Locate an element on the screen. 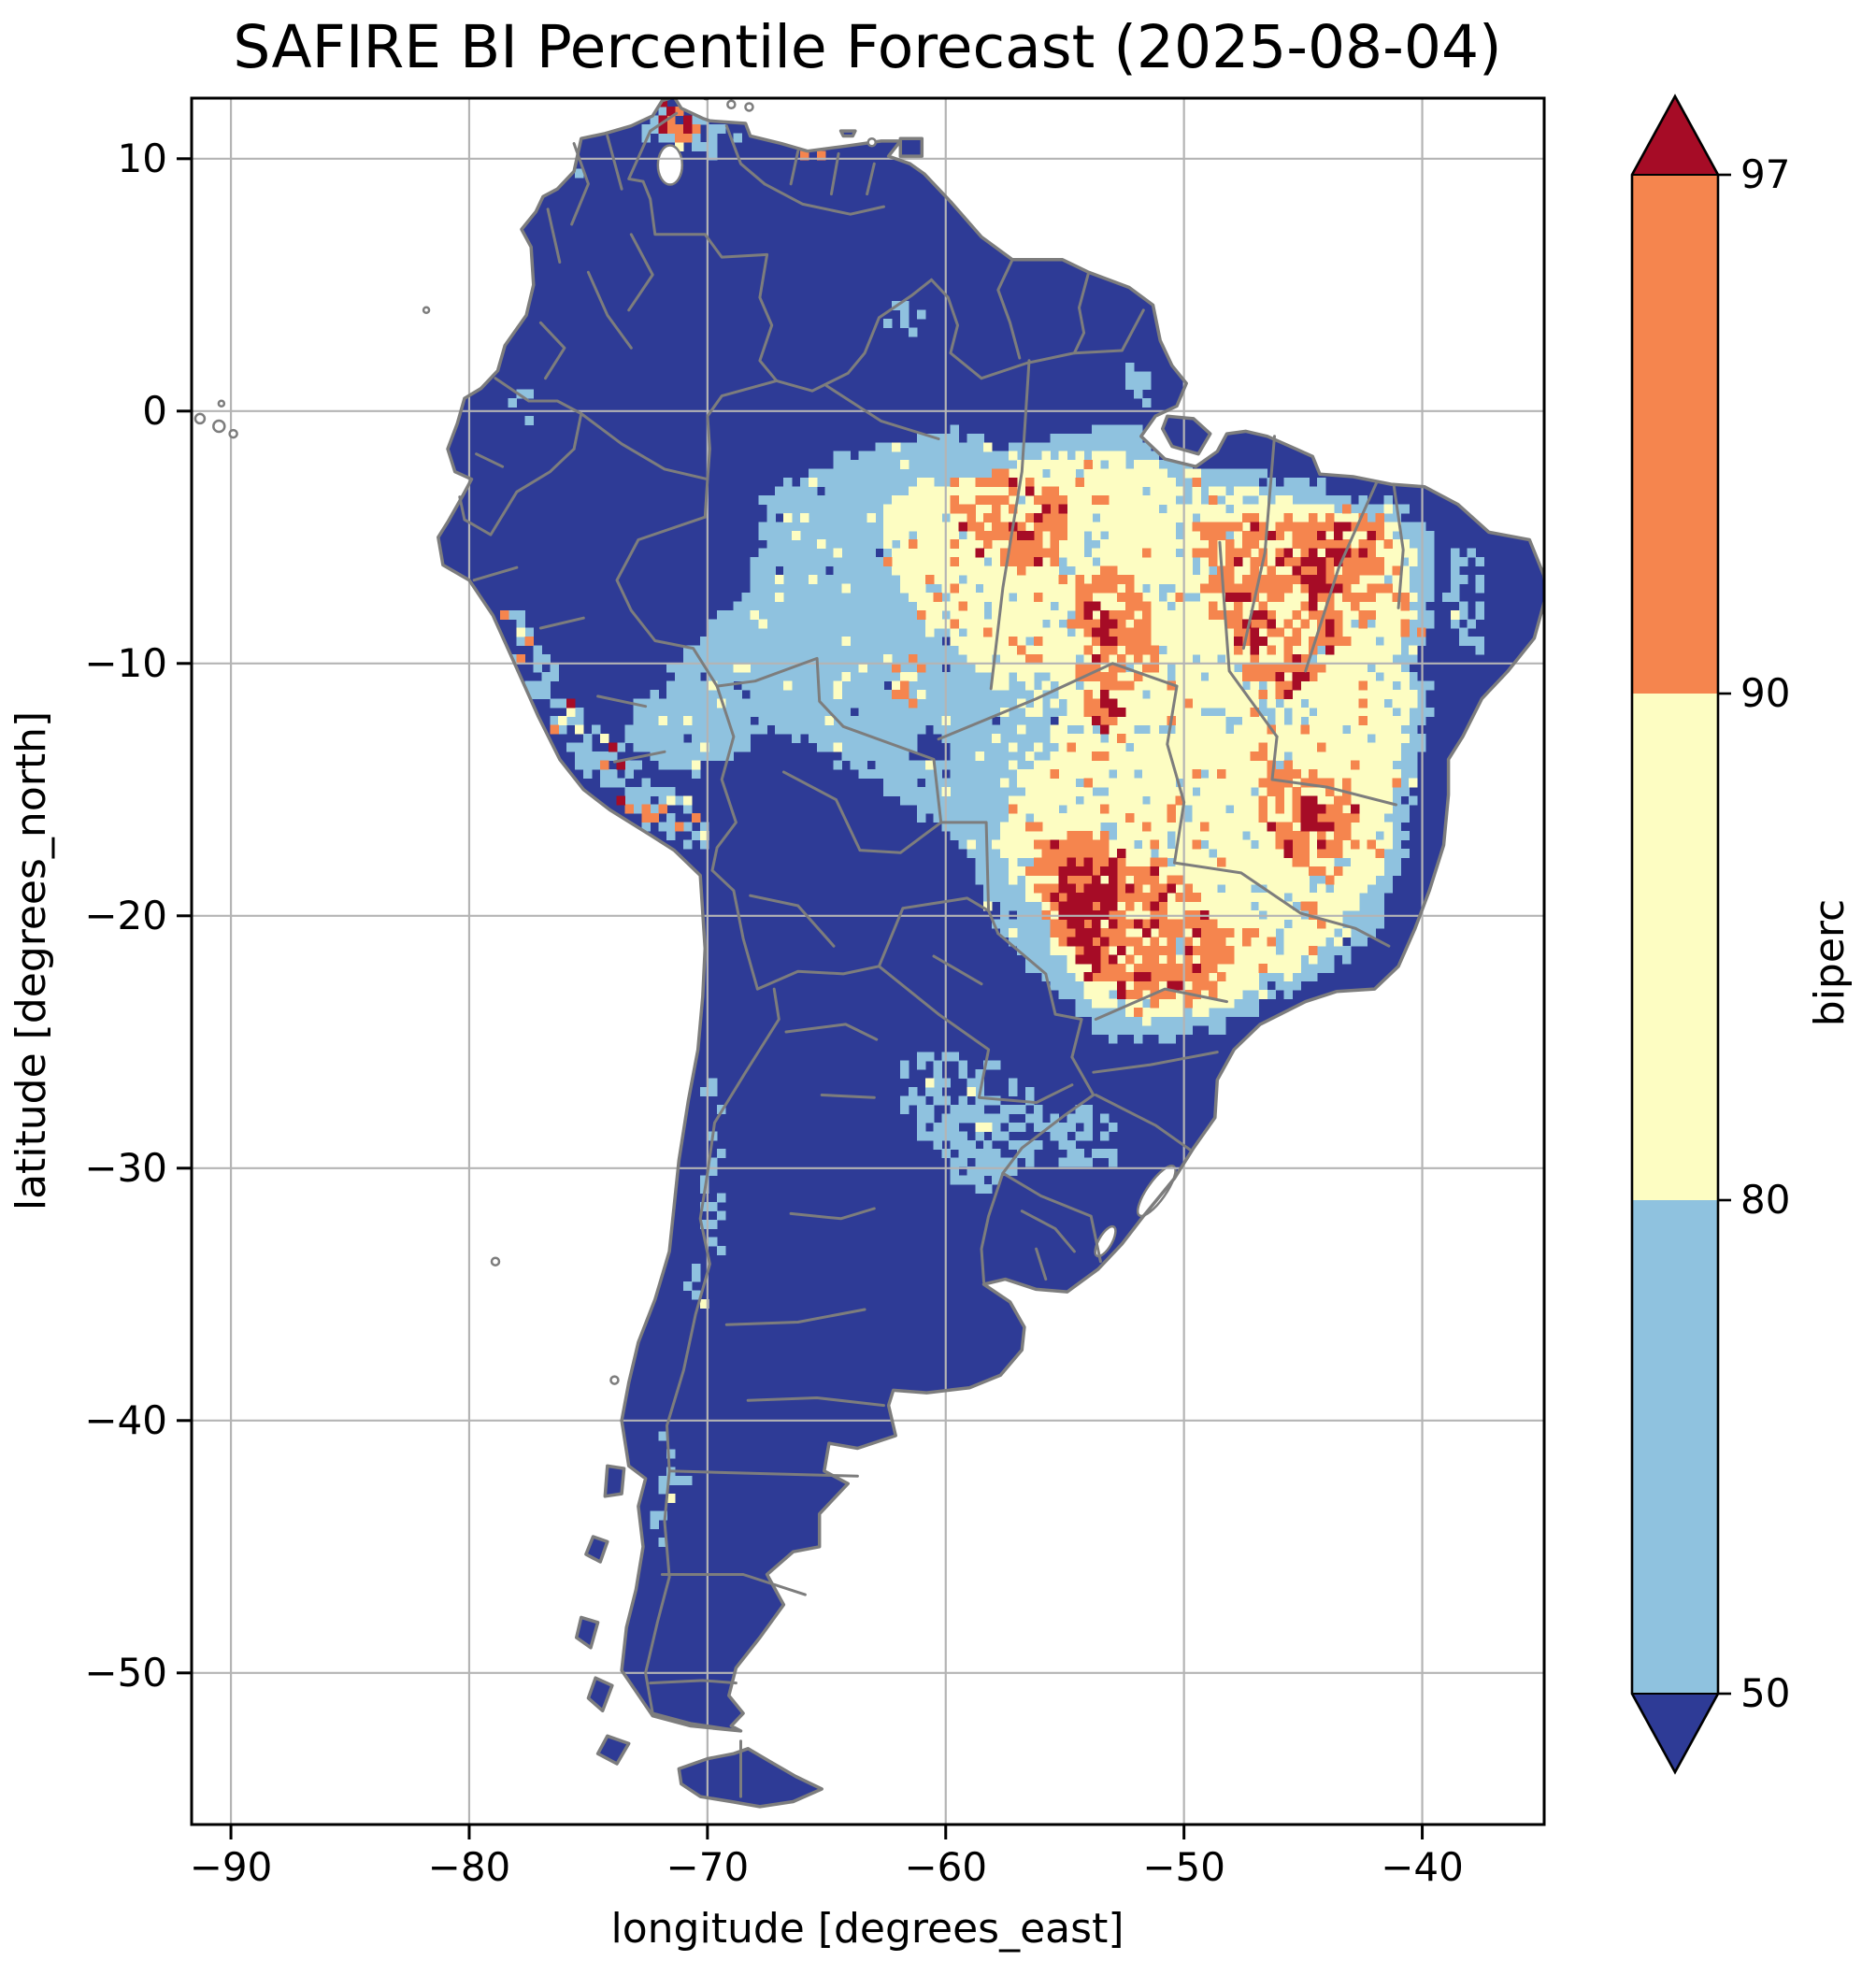  y-tick-label: 10 is located at coordinates (143, 159).